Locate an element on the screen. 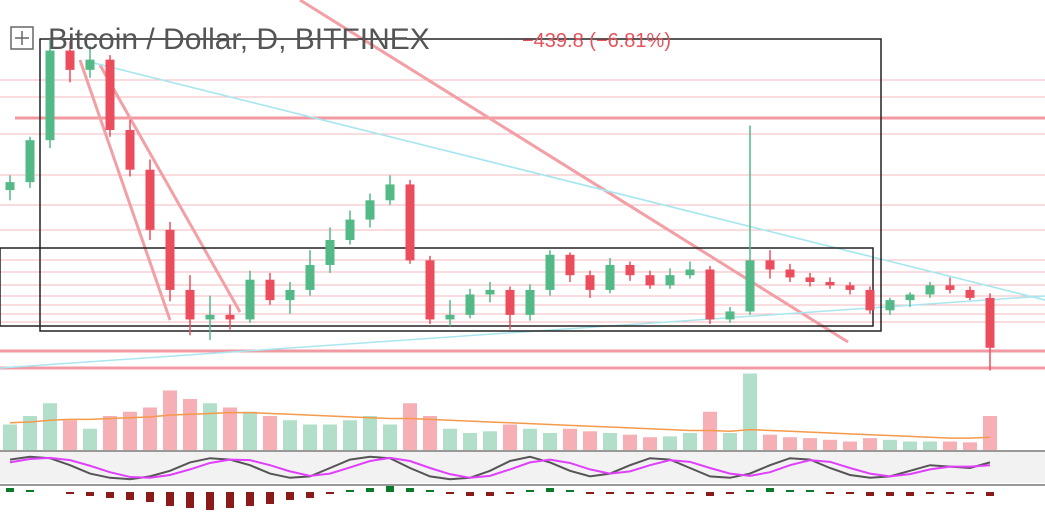 The height and width of the screenshot is (514, 1045). range-box is located at coordinates (437, 287).